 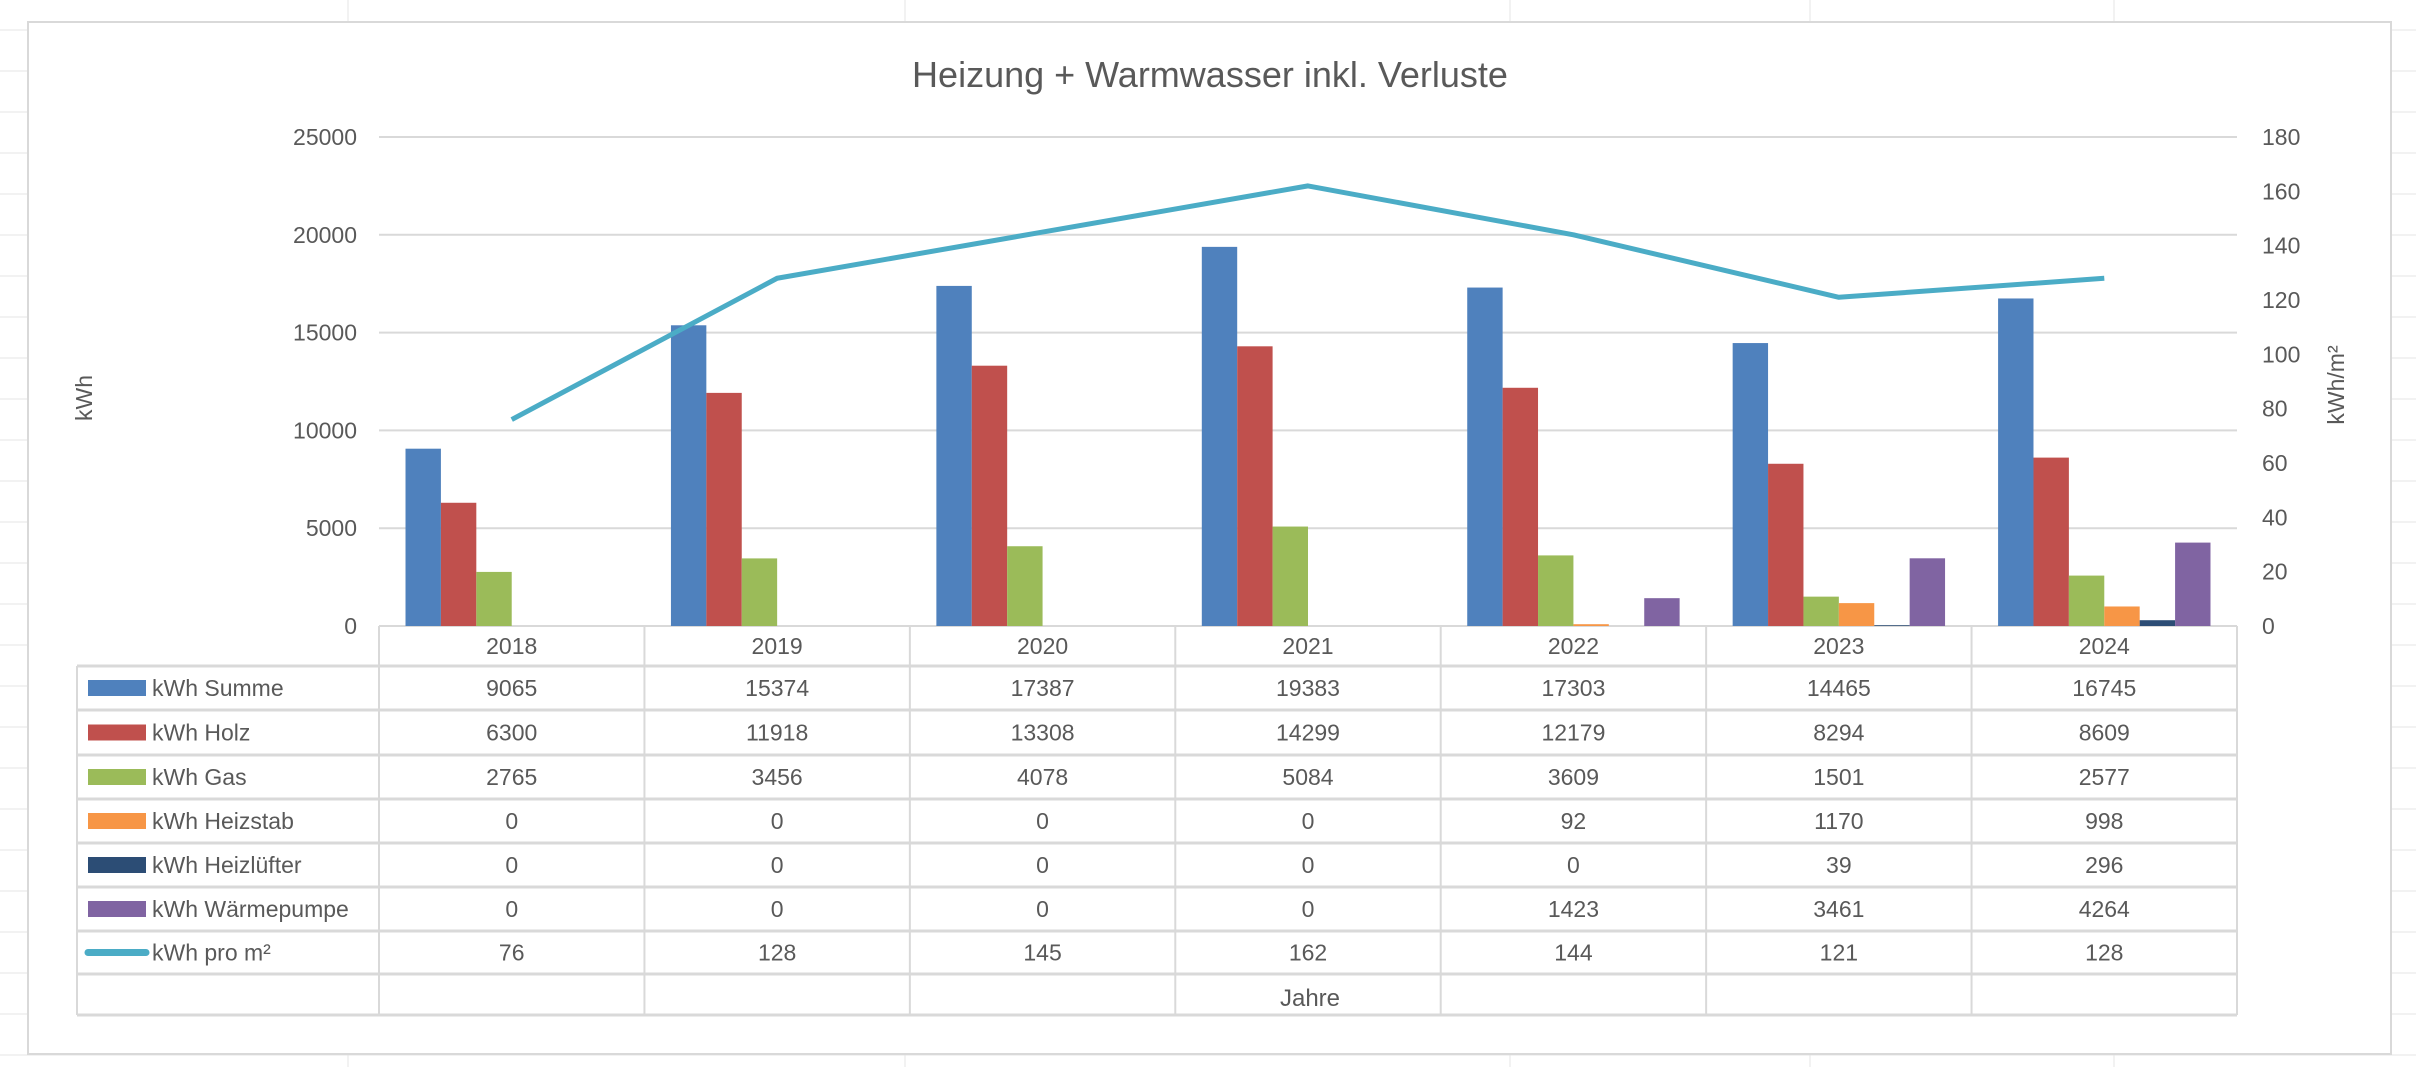 What do you see at coordinates (1043, 688) in the screenshot?
I see `table-cell: 17387` at bounding box center [1043, 688].